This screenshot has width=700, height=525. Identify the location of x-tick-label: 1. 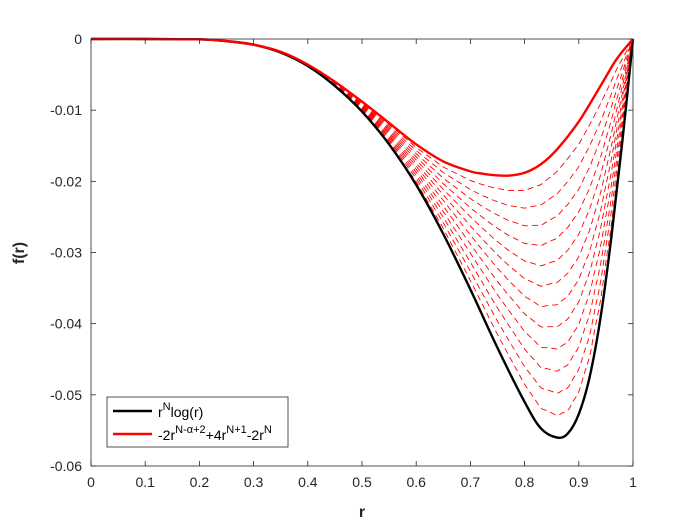
(633, 482).